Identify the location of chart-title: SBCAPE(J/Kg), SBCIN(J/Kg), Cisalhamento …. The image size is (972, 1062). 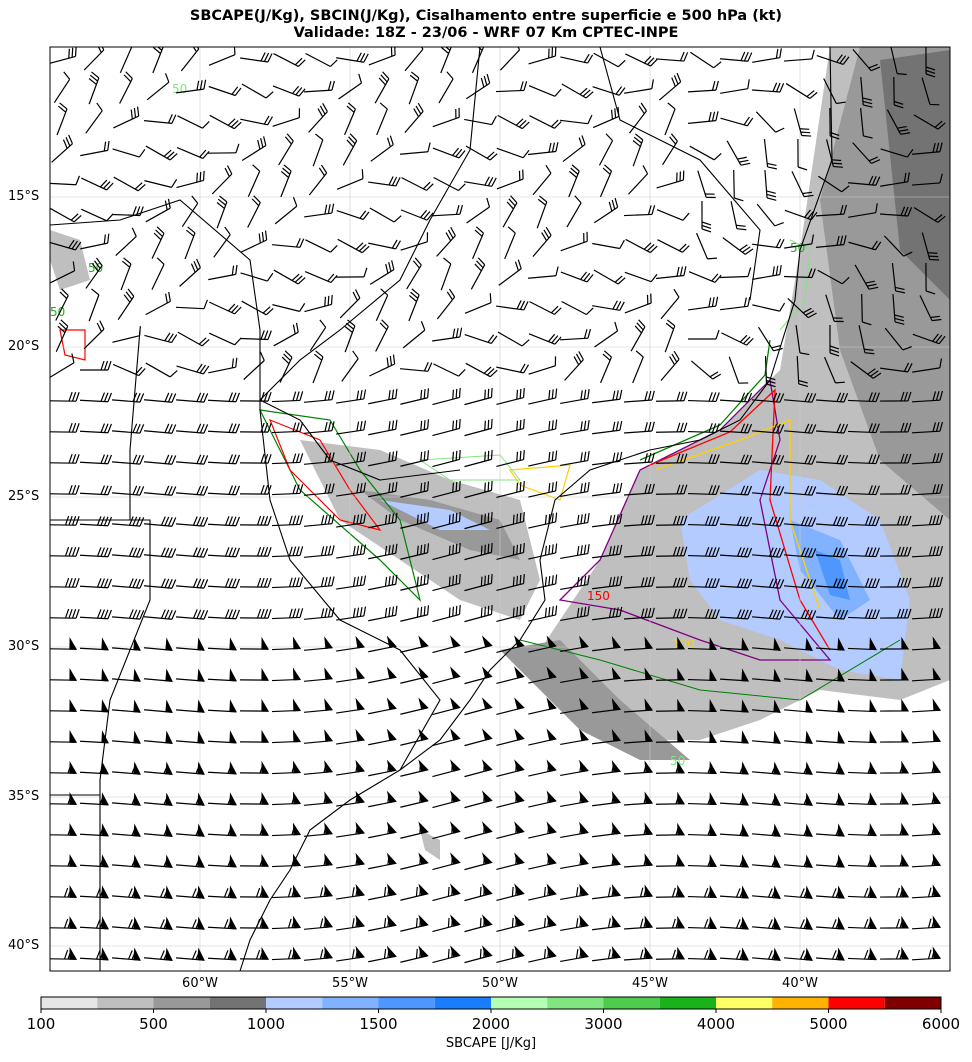
(486, 16).